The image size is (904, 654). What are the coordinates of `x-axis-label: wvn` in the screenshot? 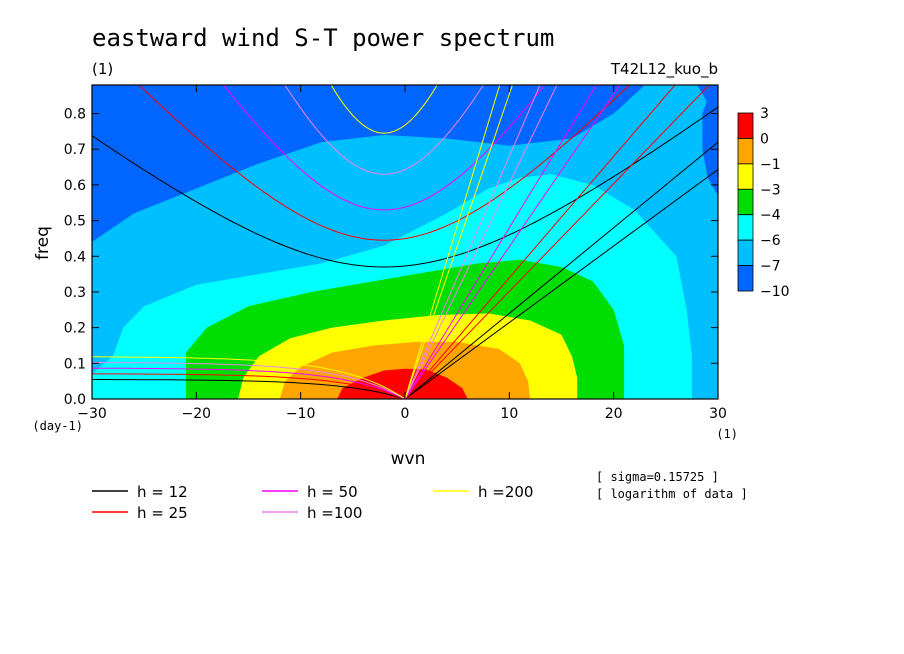 It's located at (408, 459).